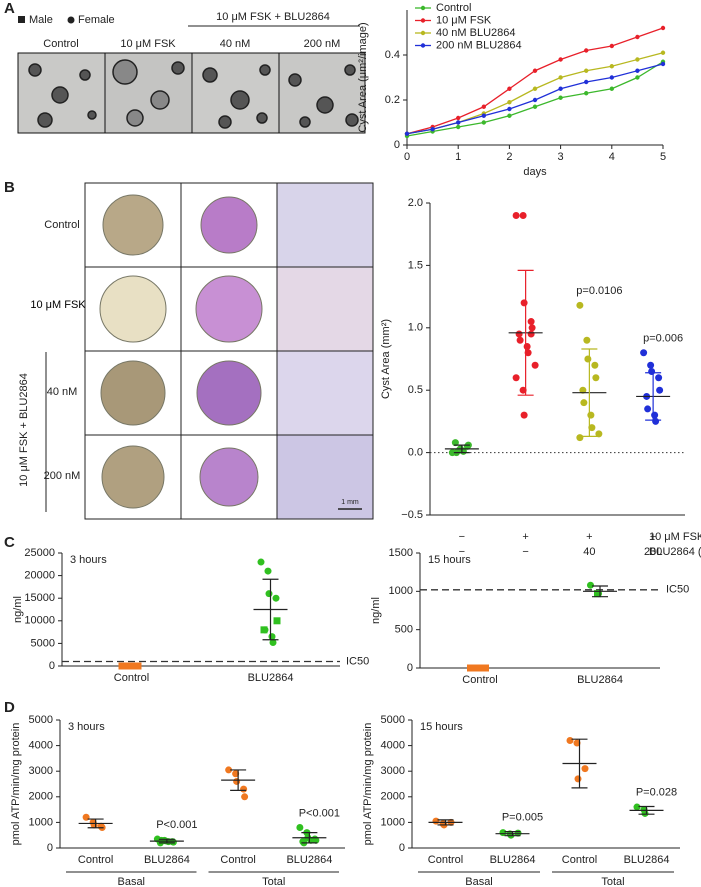 The width and height of the screenshot is (701, 887). Describe the element at coordinates (479, 881) in the screenshot. I see `group-label: Basal` at that location.